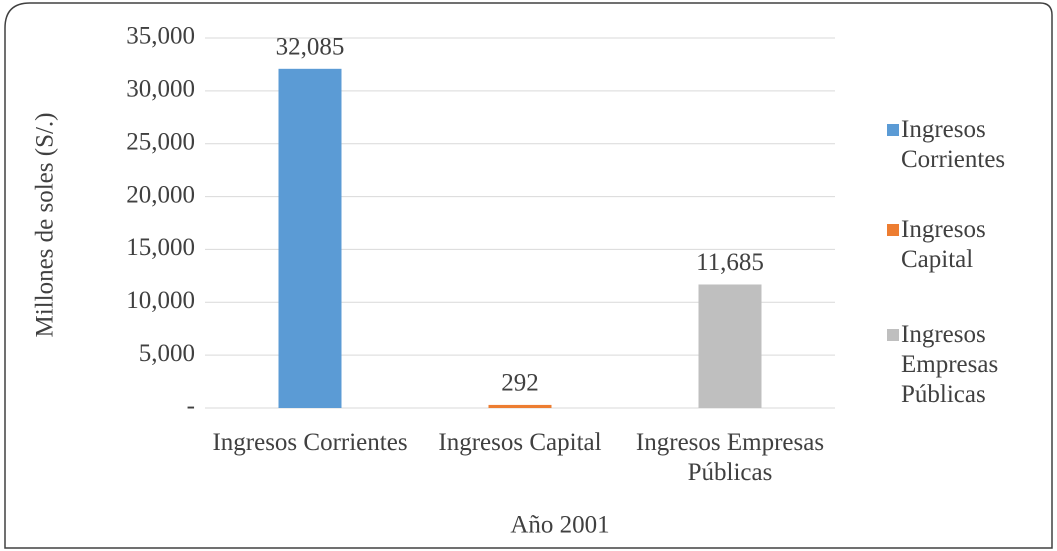  Describe the element at coordinates (160, 194) in the screenshot. I see `y-tick-label: 20,000` at that location.